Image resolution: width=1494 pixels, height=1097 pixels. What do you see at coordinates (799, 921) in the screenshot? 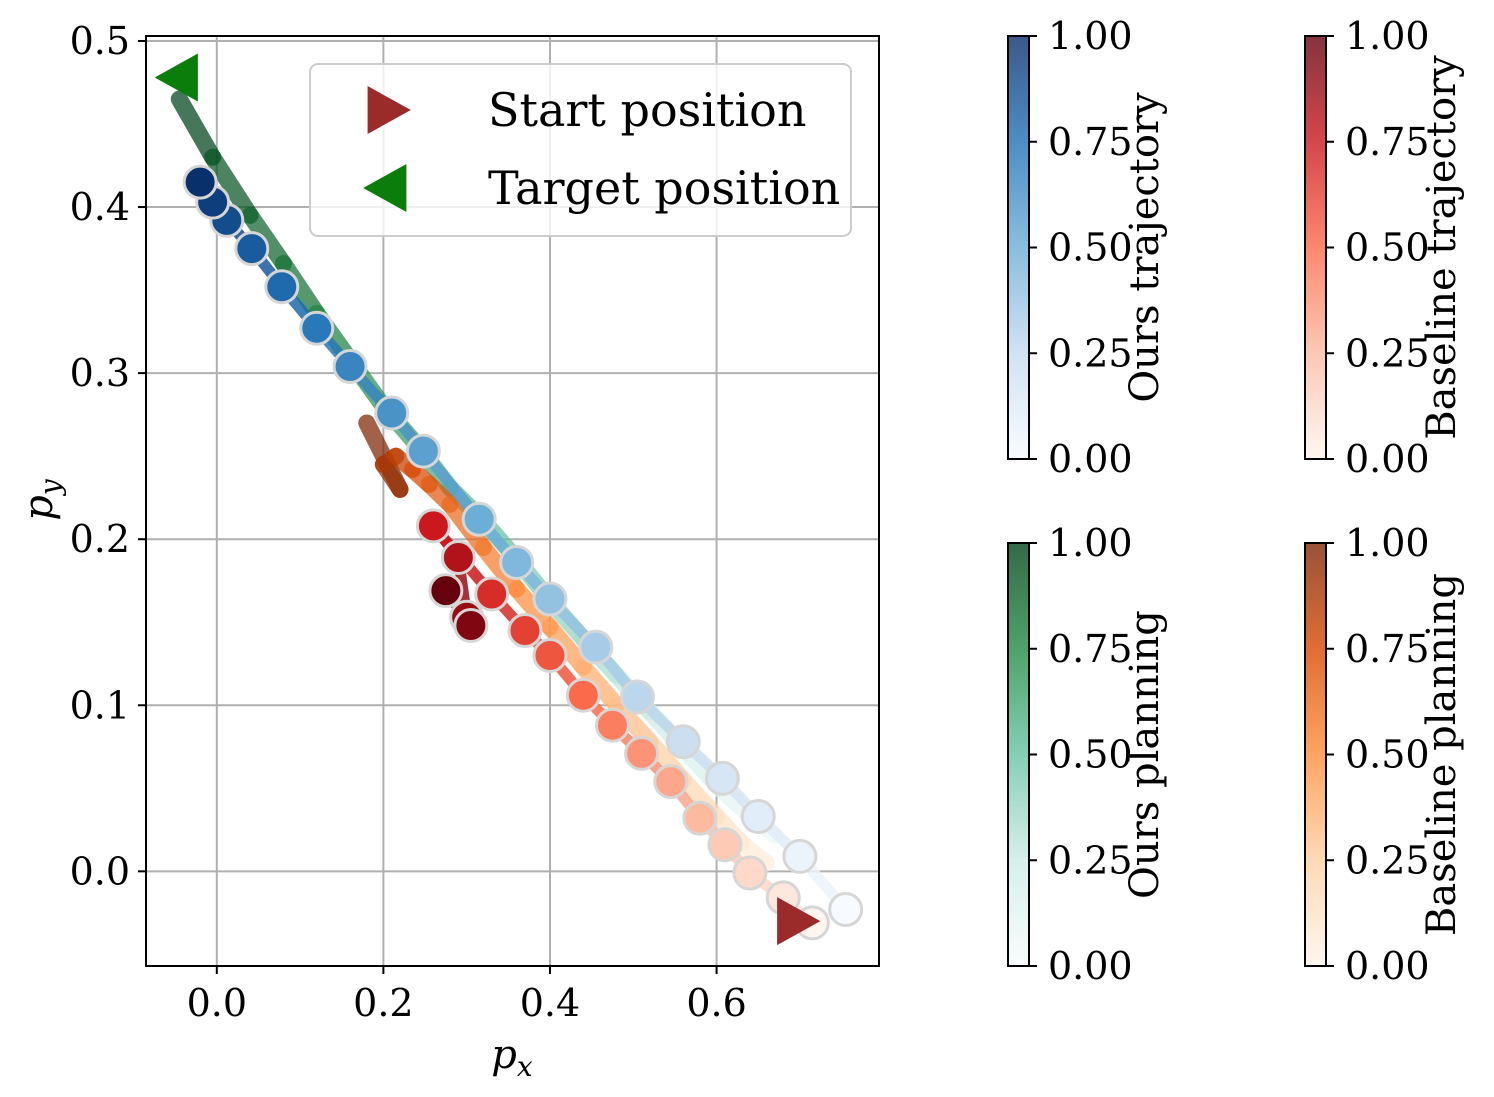
I see `start-marker` at bounding box center [799, 921].